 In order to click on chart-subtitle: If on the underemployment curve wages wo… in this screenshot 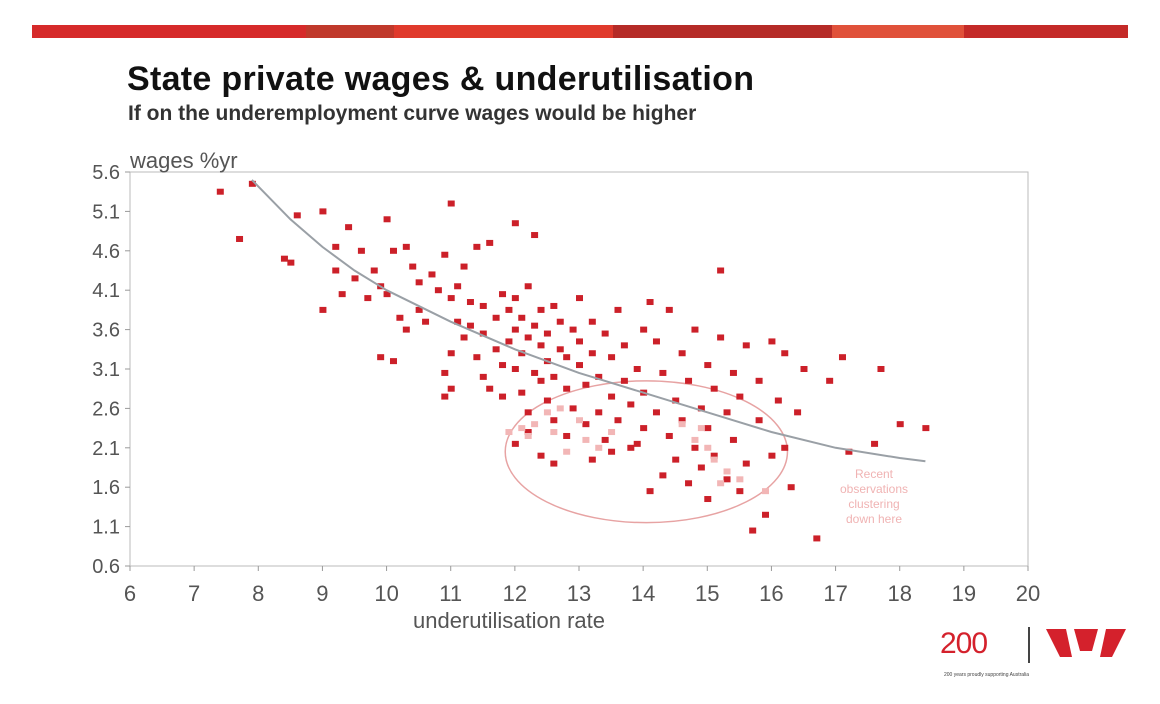, I will do `click(412, 113)`.